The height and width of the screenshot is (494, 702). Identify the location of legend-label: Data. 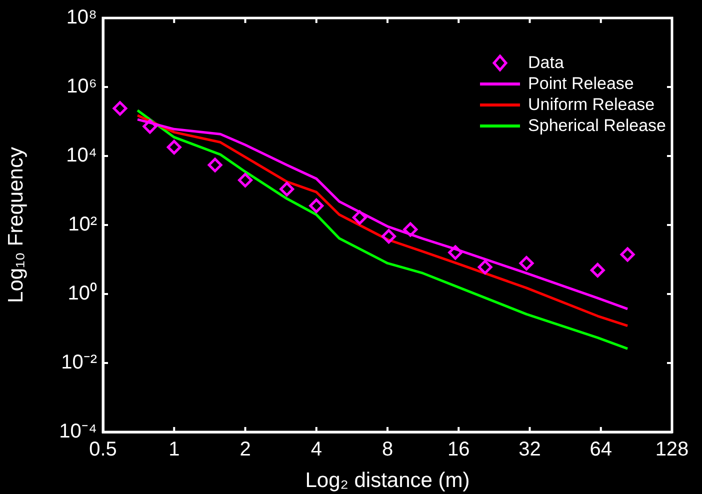
(546, 62).